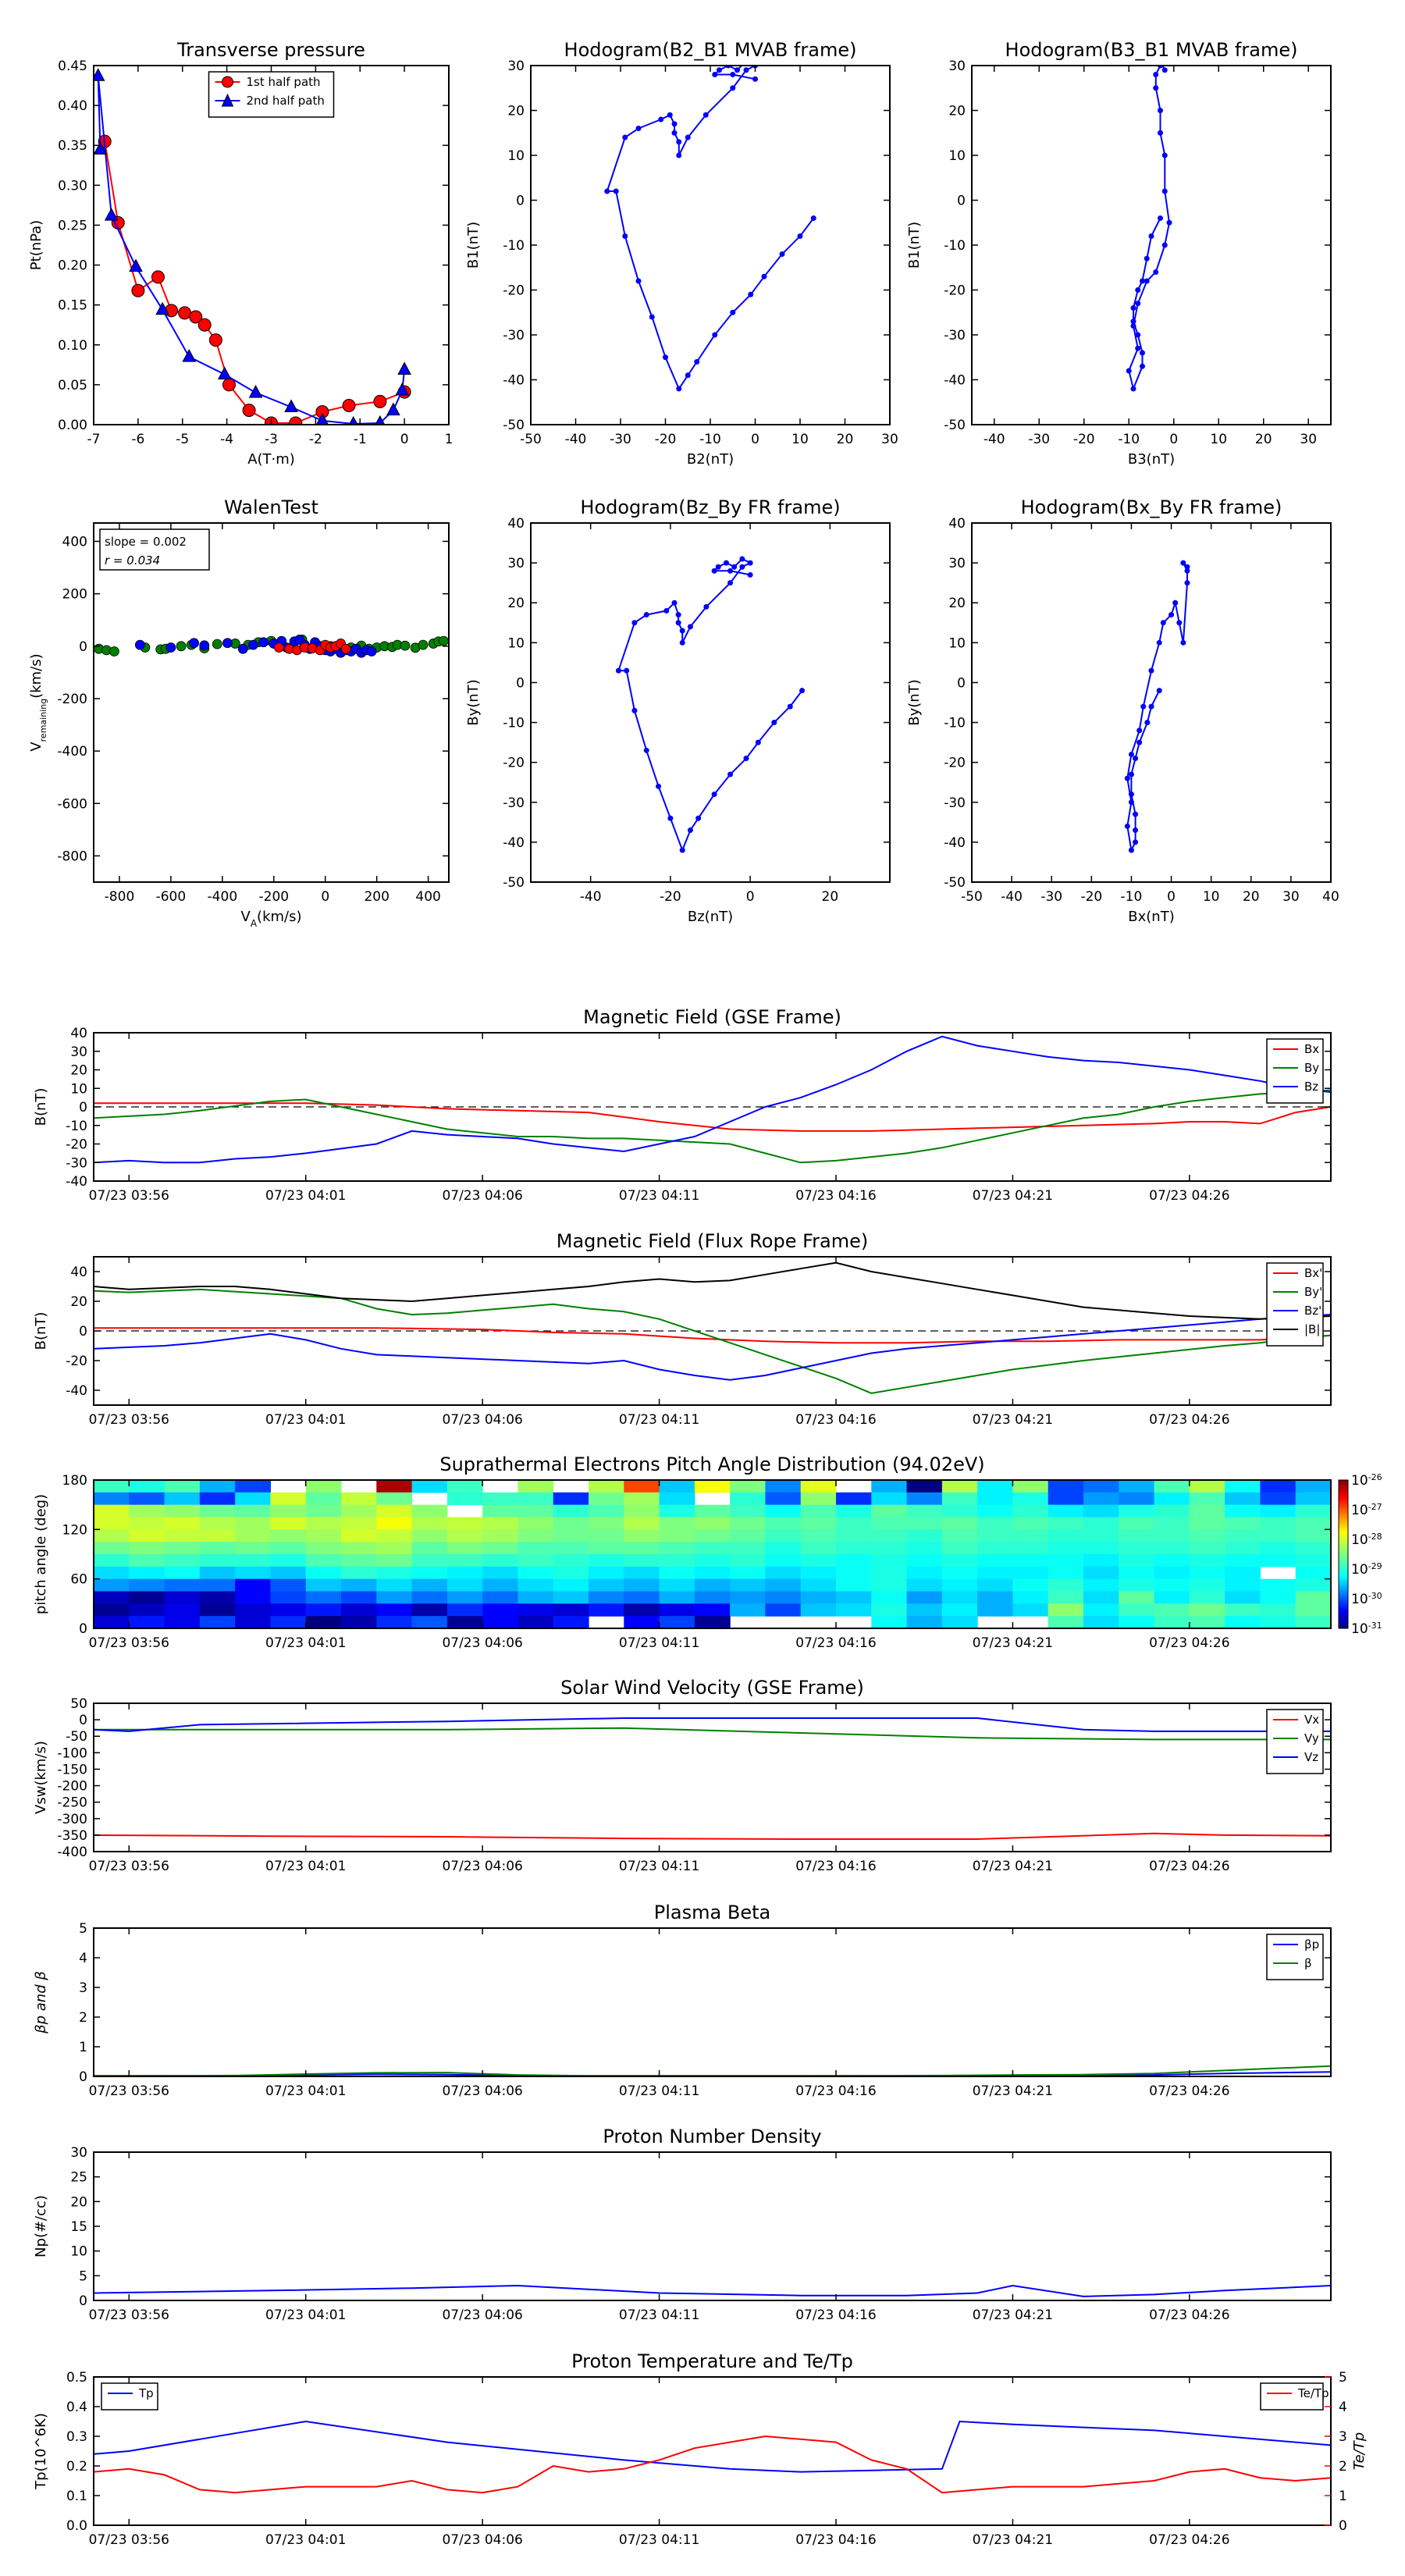  What do you see at coordinates (1132, 897) in the screenshot?
I see `x-tick-label: -10` at bounding box center [1132, 897].